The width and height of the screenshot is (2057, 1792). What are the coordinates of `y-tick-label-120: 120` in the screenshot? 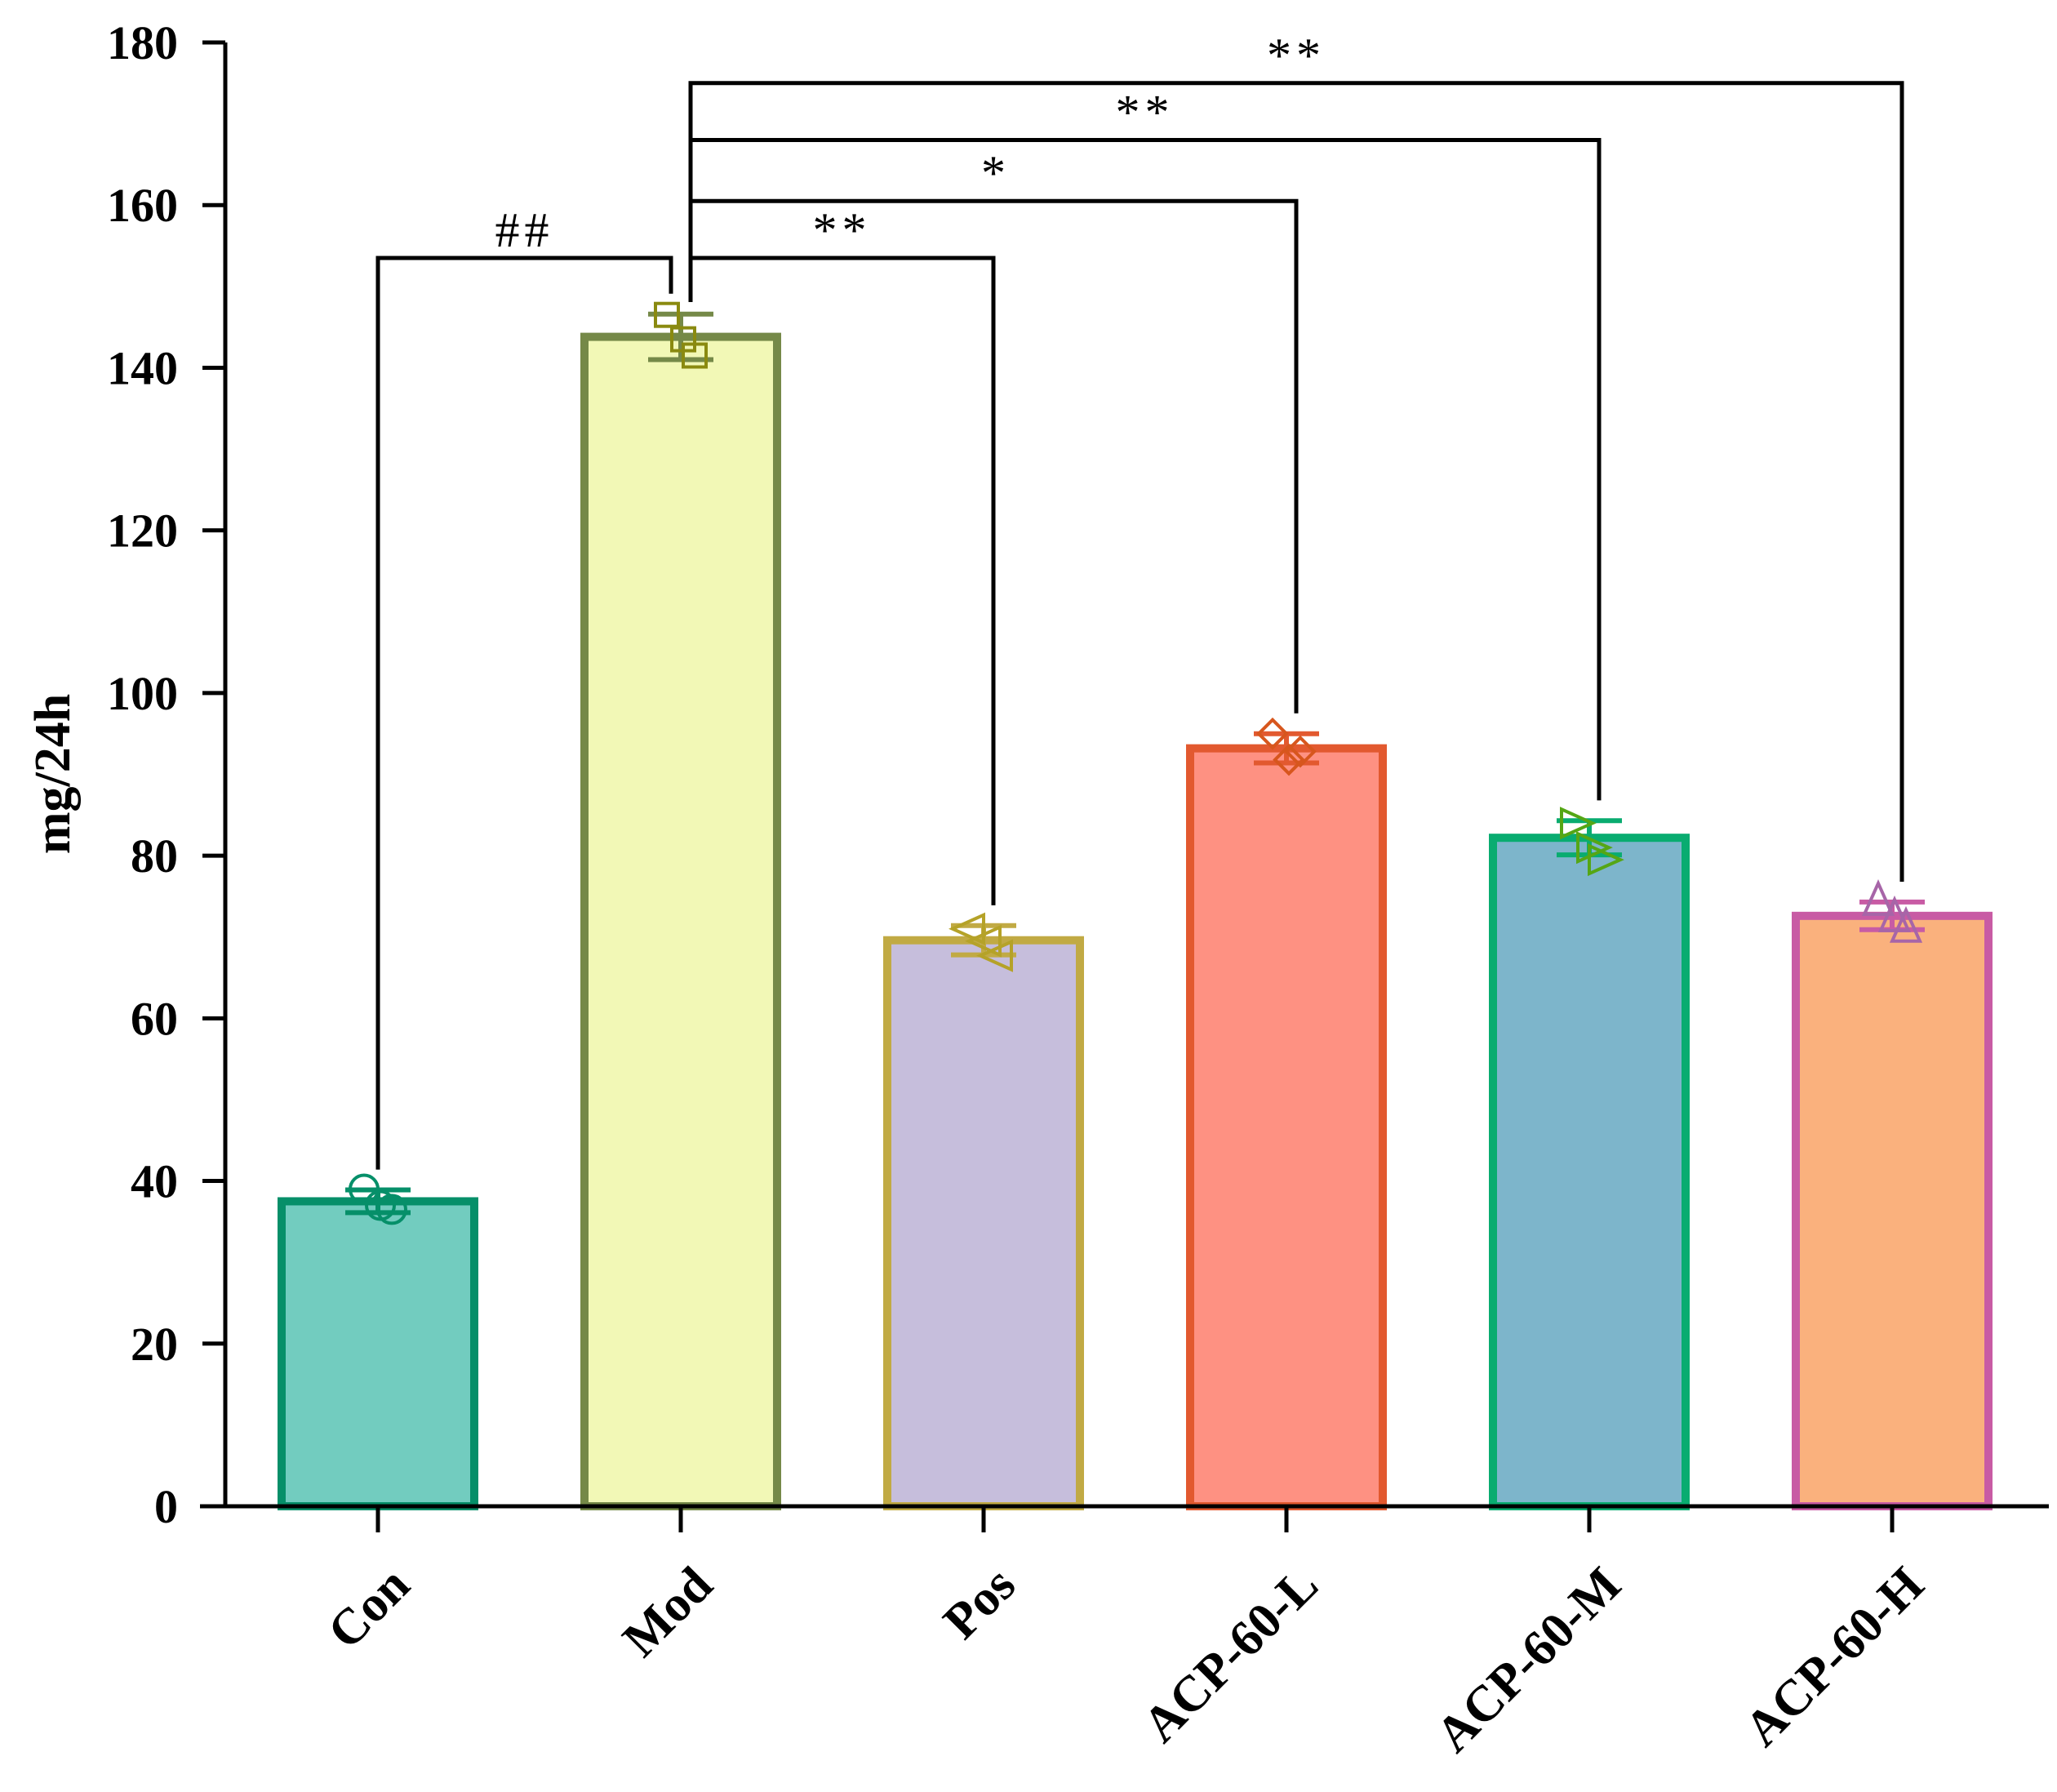 It's located at (142, 531).